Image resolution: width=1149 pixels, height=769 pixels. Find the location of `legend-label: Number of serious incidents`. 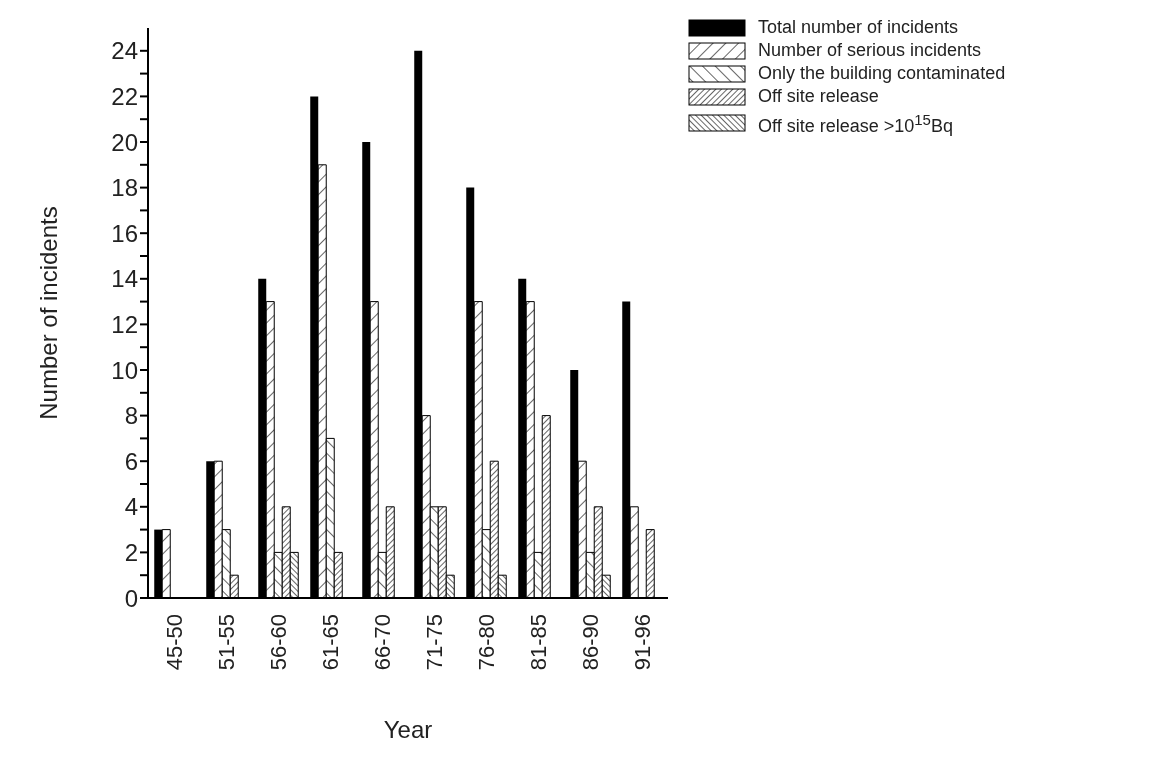

legend-label: Number of serious incidents is located at coordinates (870, 50).